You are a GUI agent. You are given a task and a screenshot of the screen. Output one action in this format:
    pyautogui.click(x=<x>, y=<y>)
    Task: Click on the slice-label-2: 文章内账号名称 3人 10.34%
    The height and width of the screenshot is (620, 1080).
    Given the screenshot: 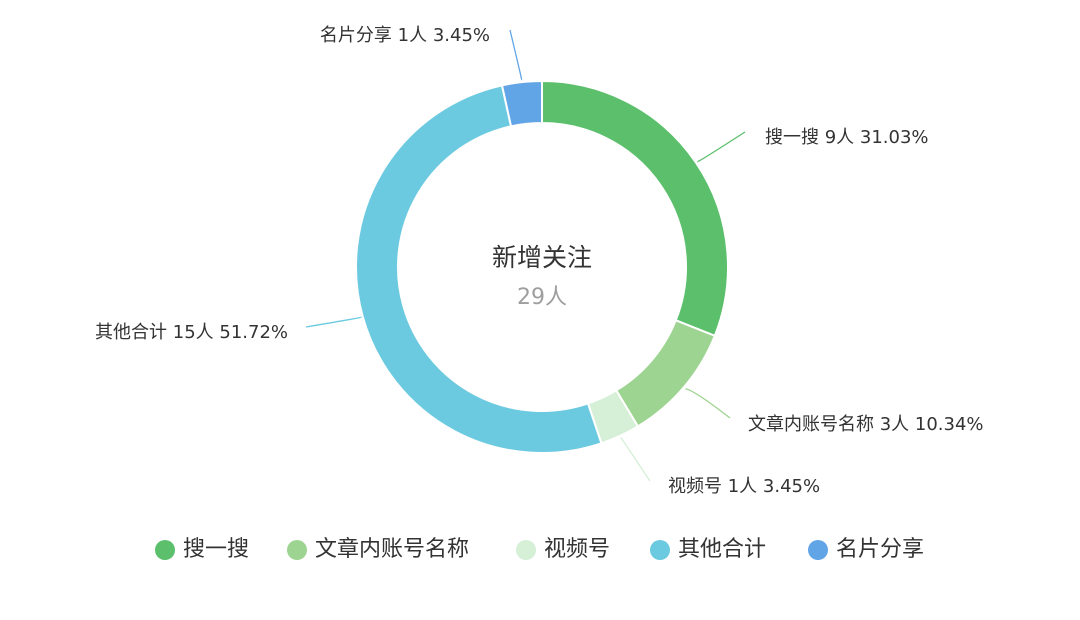 What is the action you would take?
    pyautogui.click(x=866, y=424)
    